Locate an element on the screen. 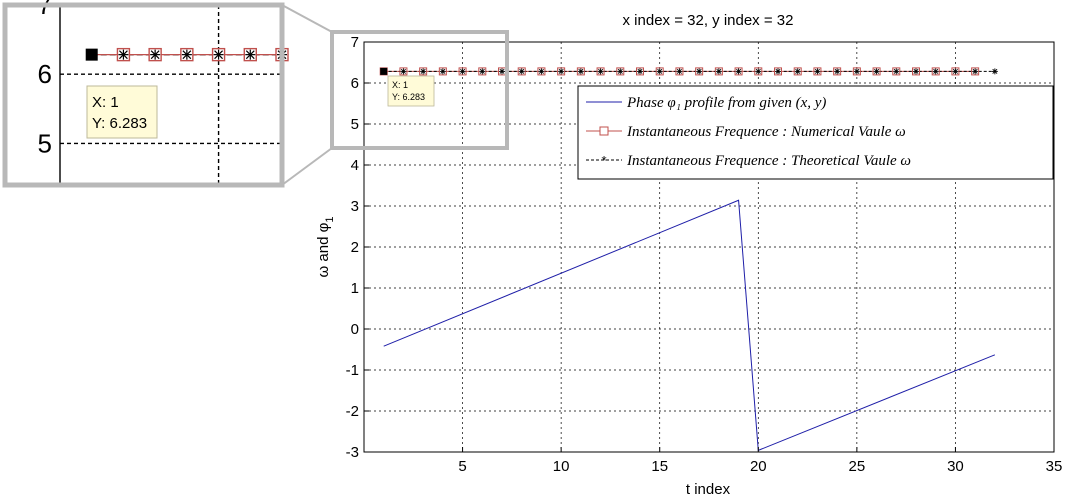 The width and height of the screenshot is (1066, 500). x-tick-label: 20 is located at coordinates (758, 466).